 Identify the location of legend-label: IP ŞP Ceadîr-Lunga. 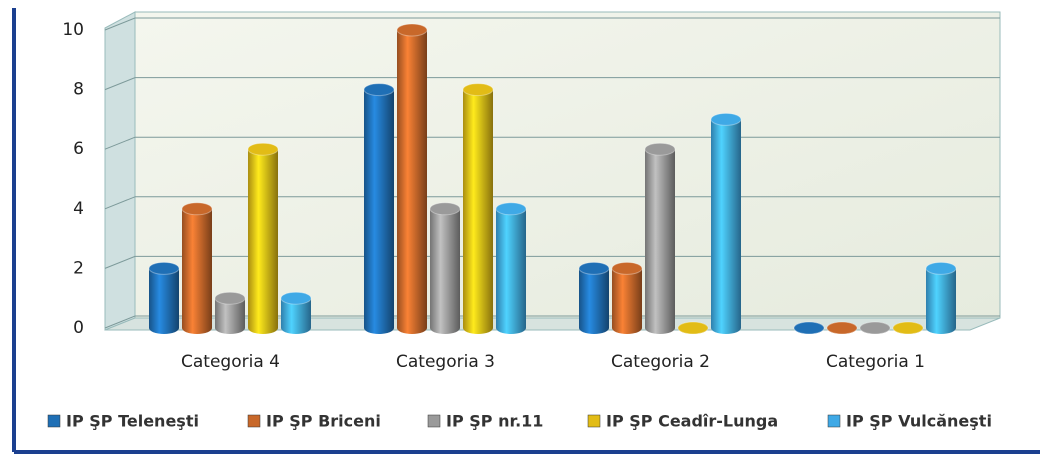
(692, 421).